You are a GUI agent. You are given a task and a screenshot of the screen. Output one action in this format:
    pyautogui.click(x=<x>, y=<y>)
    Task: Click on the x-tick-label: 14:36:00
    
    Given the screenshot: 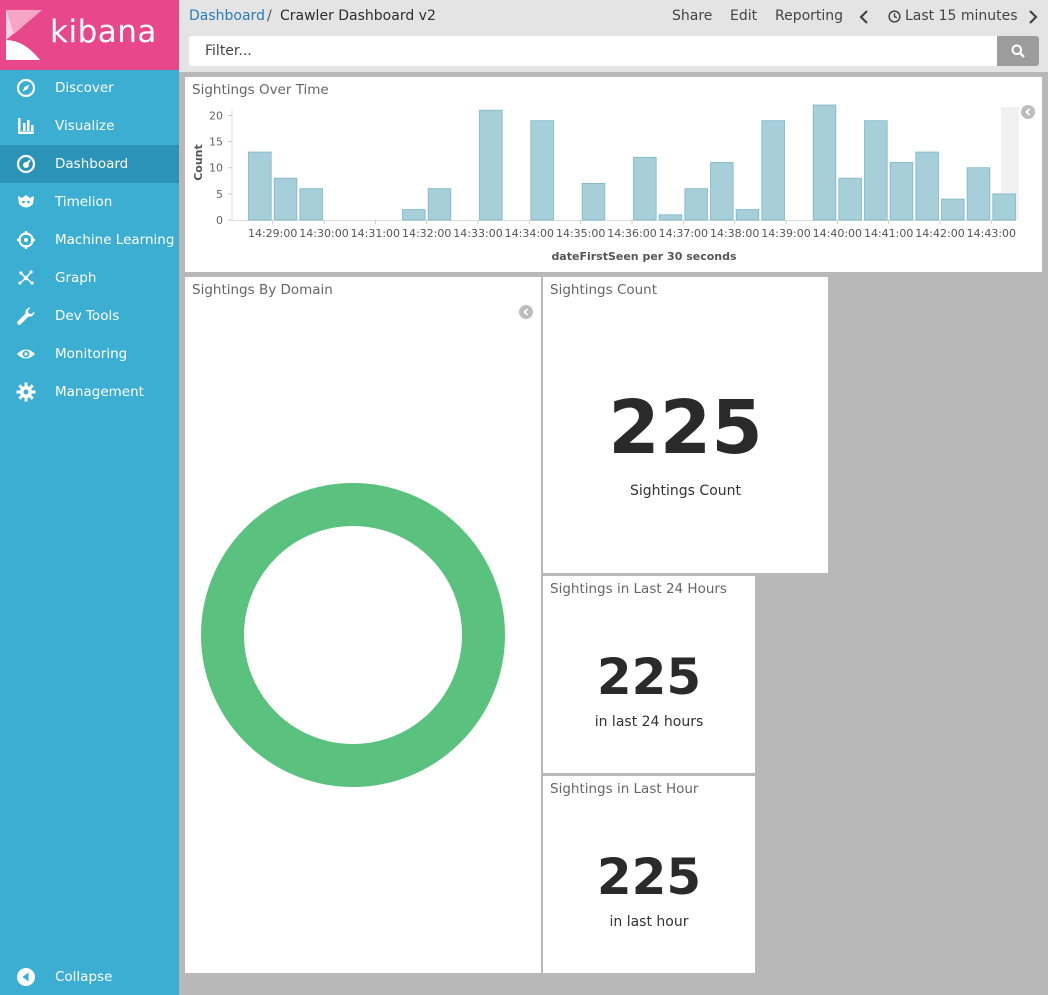 What is the action you would take?
    pyautogui.click(x=631, y=233)
    